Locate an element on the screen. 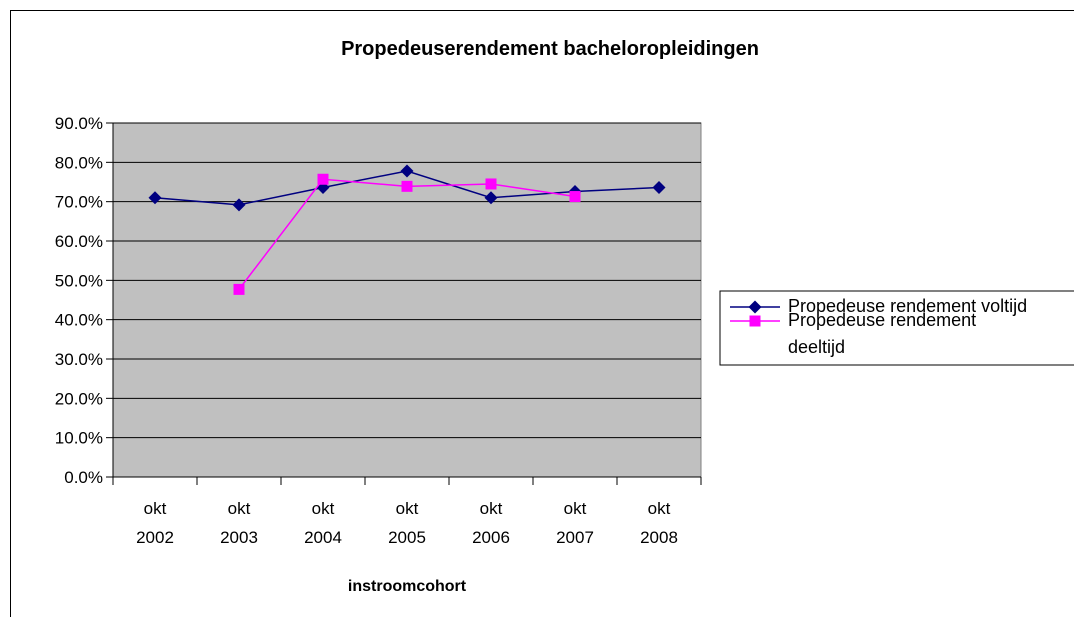  legend-box is located at coordinates (896, 328).